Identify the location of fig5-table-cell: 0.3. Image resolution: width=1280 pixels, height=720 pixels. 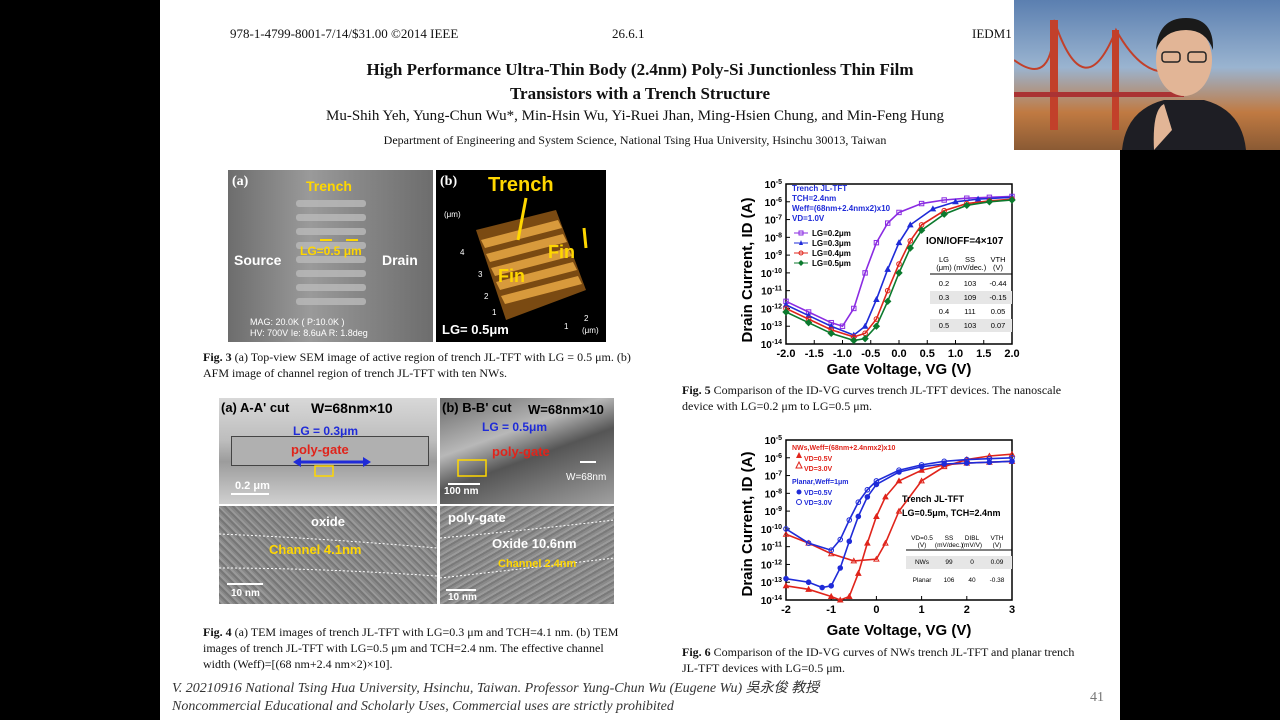
(944, 297).